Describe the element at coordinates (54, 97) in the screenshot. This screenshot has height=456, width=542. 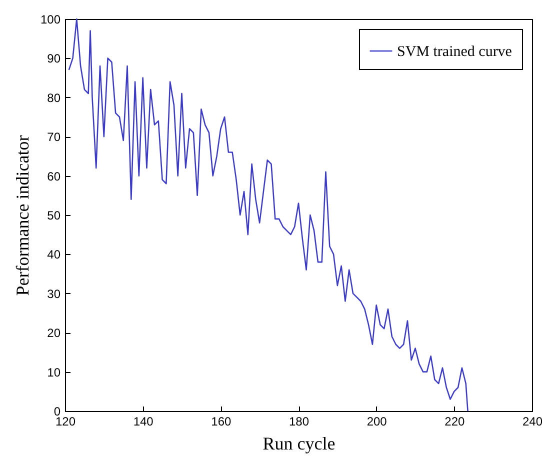
I see `y-tick-label: 80` at that location.